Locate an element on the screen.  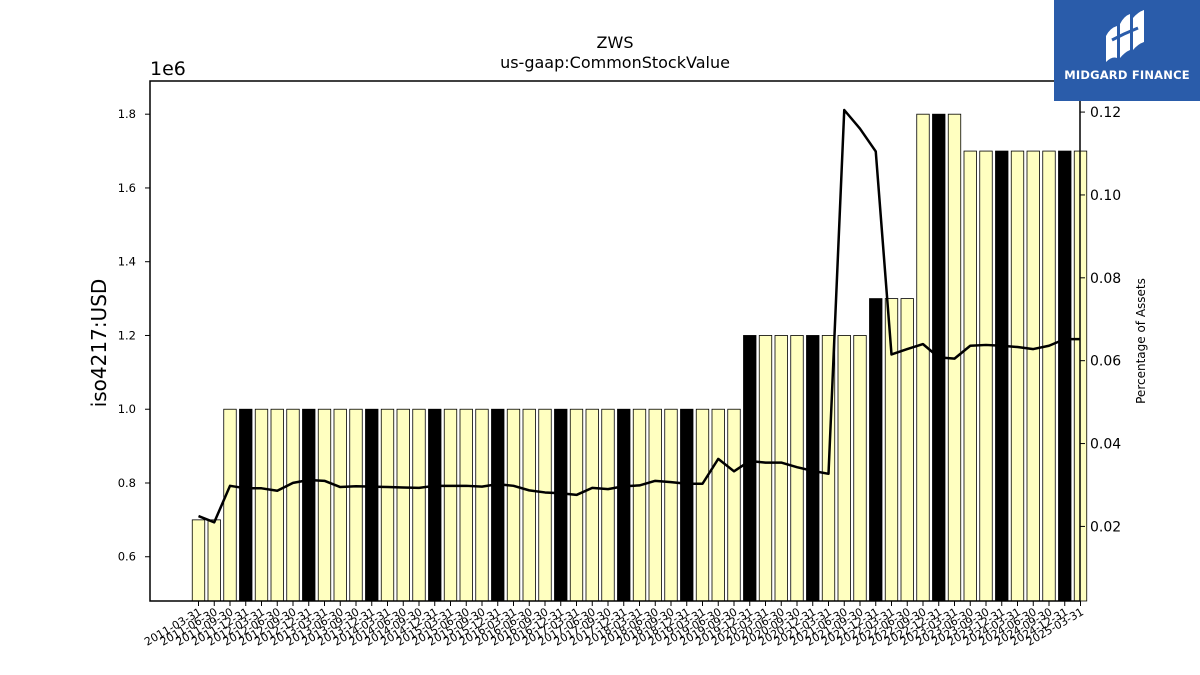
y-tick-label: 0.8 is located at coordinates (127, 483).